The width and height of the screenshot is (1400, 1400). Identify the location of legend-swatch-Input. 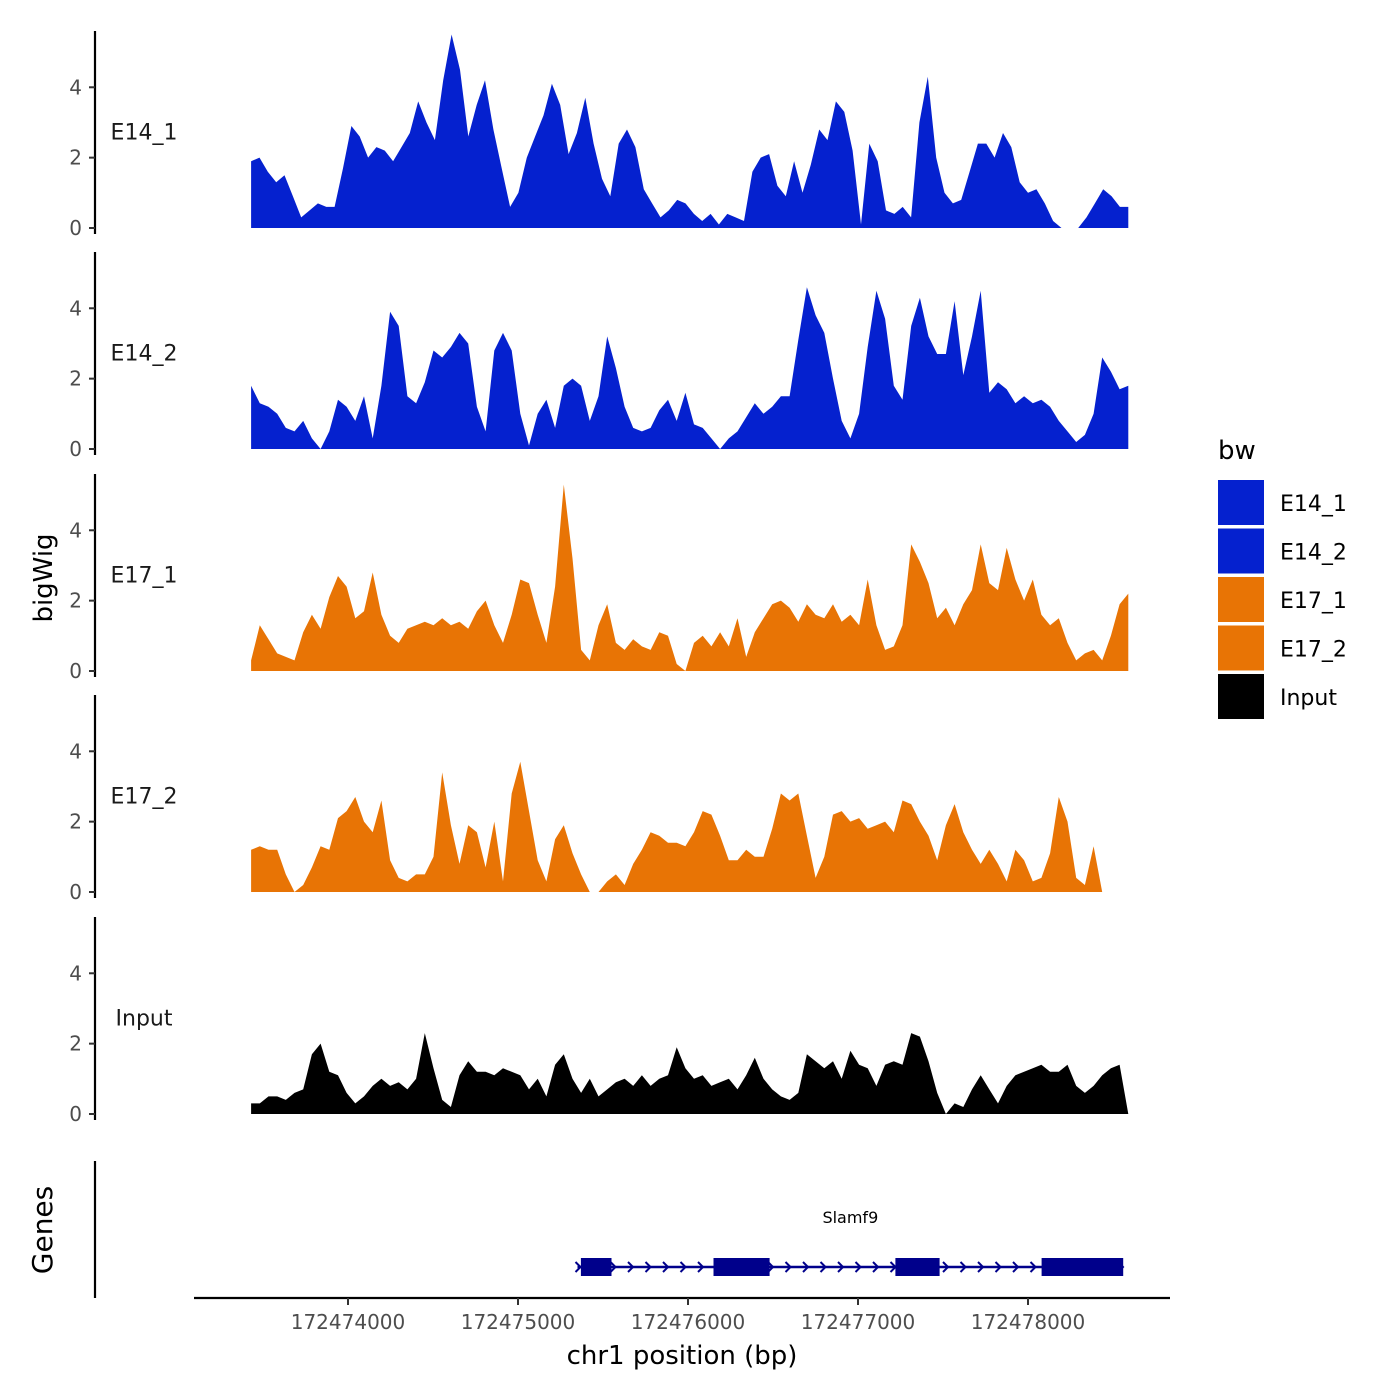
(1241, 696).